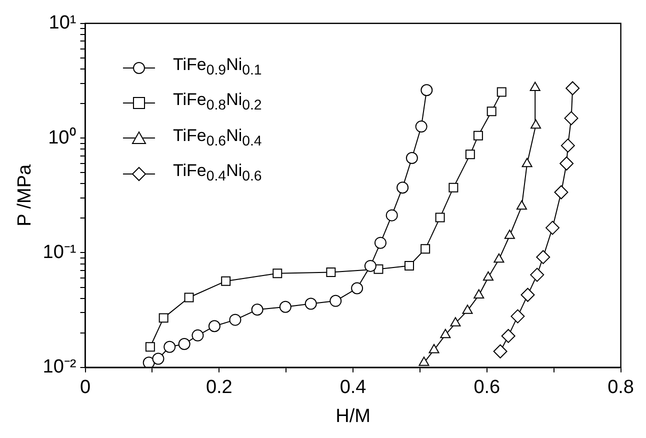 The width and height of the screenshot is (646, 438). Describe the element at coordinates (217, 173) in the screenshot. I see `legend-label: TiFe$_{0.4}$Ni$_{0.6}$` at that location.